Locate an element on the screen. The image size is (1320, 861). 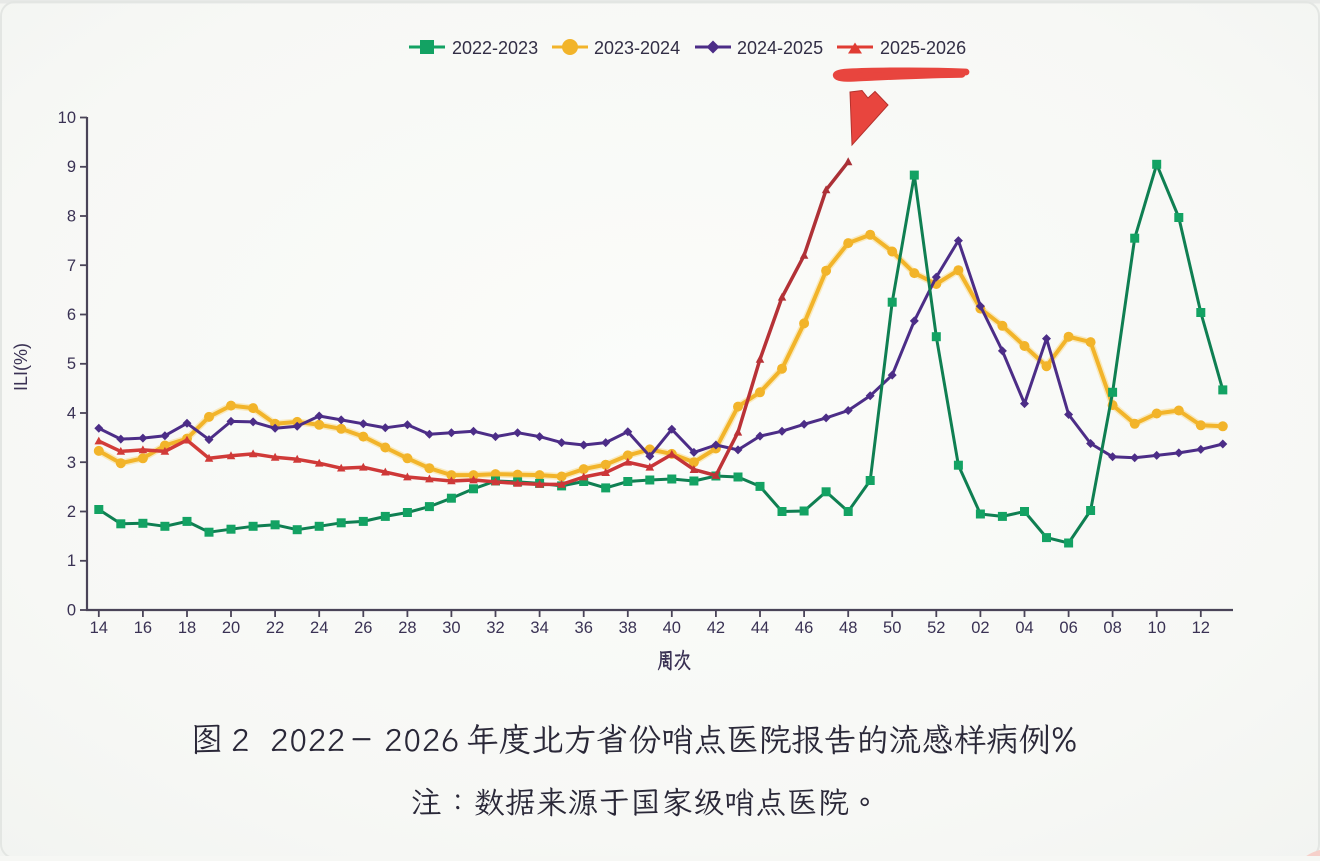
svg-text: 5 is located at coordinates (71, 364).